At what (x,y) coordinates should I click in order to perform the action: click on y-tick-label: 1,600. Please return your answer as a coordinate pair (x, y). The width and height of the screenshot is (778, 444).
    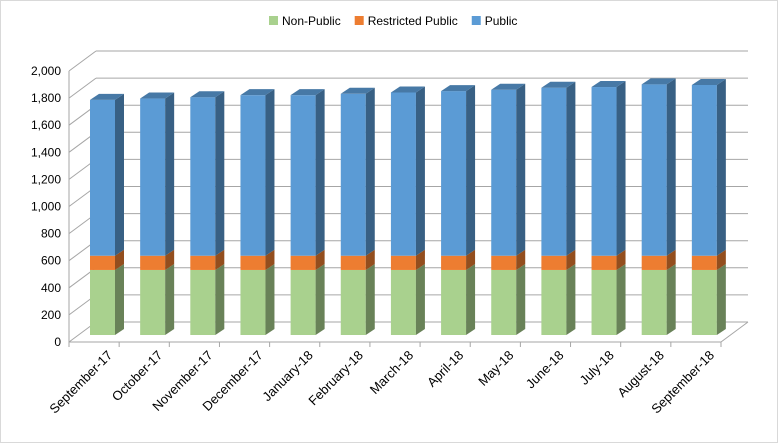
    Looking at the image, I should click on (46, 125).